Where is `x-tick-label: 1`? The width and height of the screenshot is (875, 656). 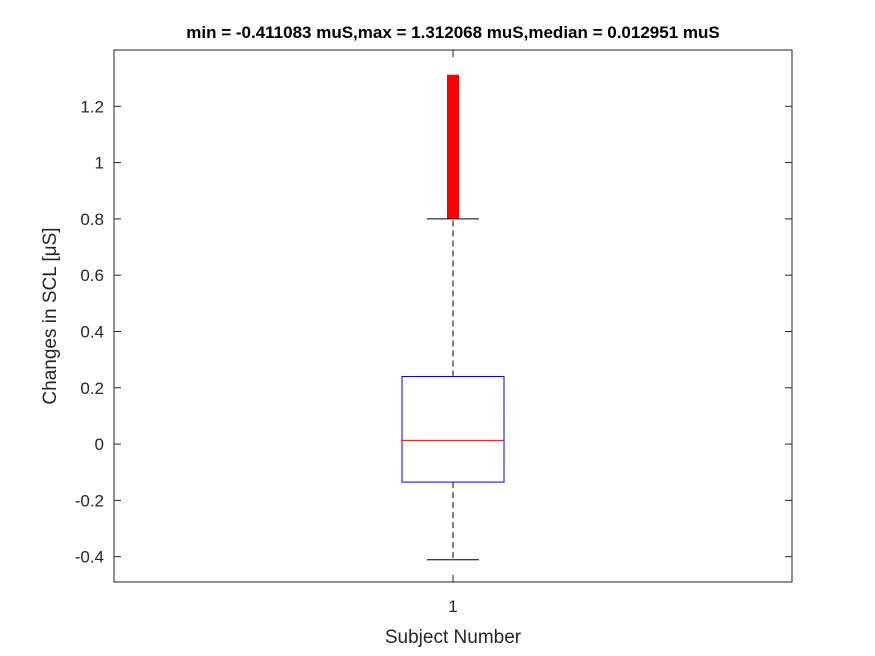
x-tick-label: 1 is located at coordinates (452, 606).